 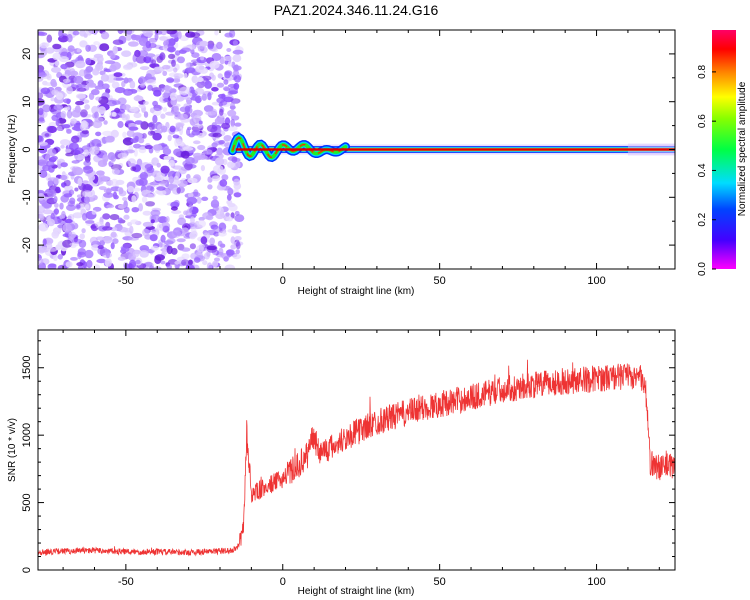 What do you see at coordinates (27, 570) in the screenshot?
I see `y-tick-label: 0` at bounding box center [27, 570].